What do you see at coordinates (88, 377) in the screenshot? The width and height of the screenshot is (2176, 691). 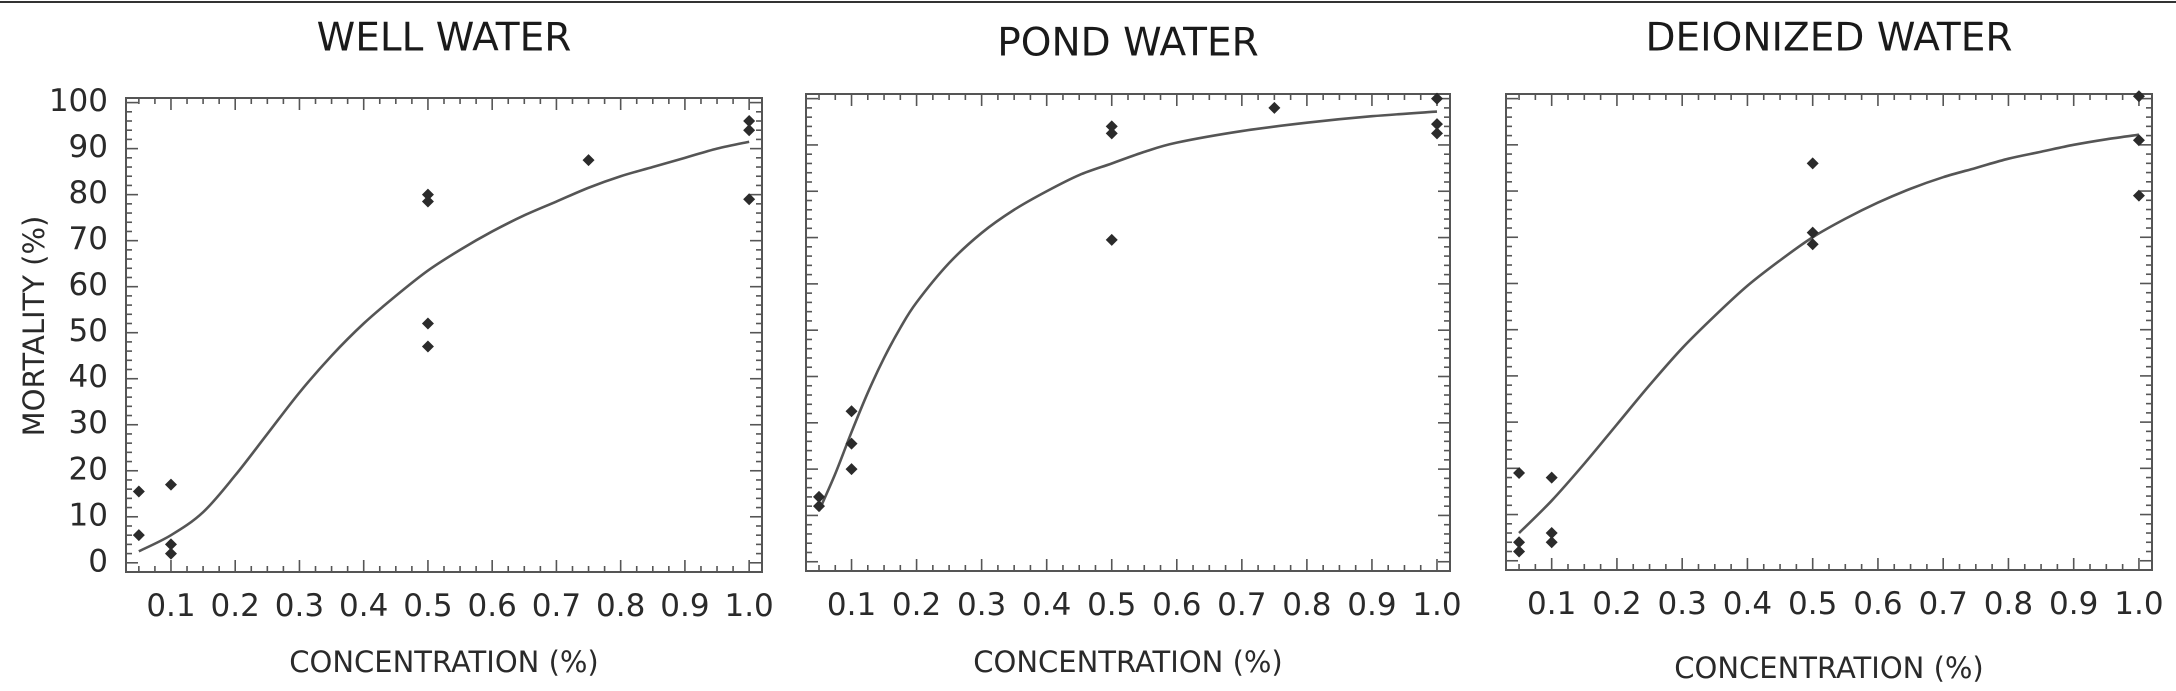 I see `y-tick-label: 40` at bounding box center [88, 377].